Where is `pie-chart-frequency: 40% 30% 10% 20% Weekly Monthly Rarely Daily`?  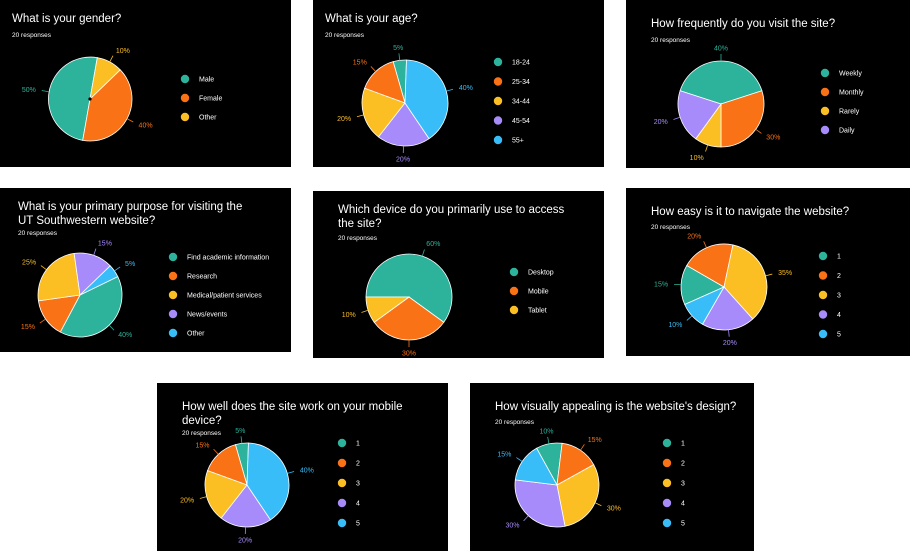 pie-chart-frequency: 40% 30% 10% 20% Weekly Monthly Rarely Daily is located at coordinates (759, 104).